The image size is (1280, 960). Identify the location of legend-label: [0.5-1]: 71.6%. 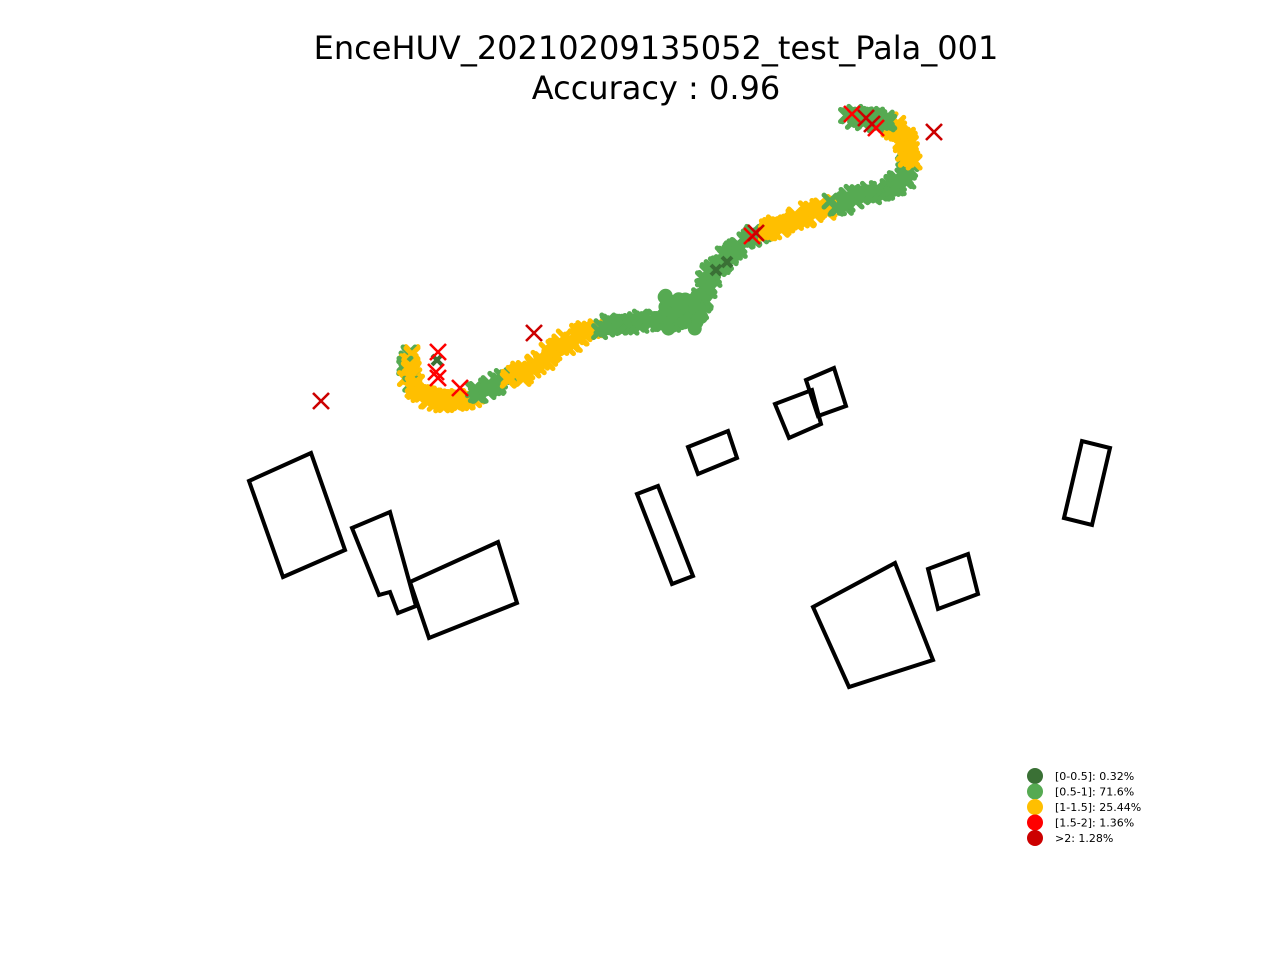
(1094, 792).